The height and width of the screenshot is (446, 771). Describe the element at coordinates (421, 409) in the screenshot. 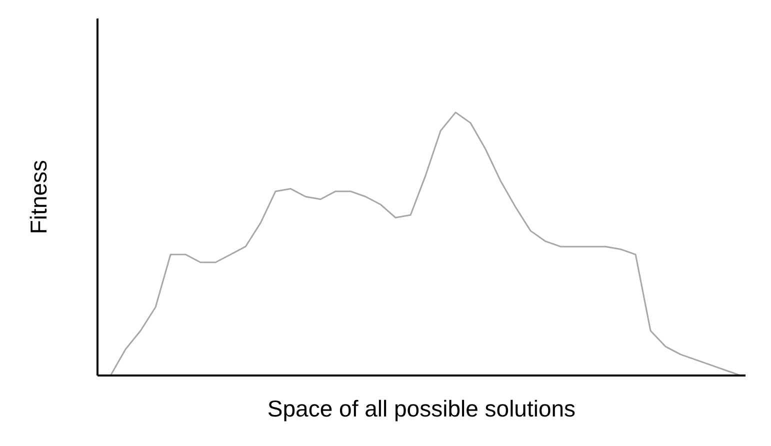

I see `x-axis-title: Space of all possible solutions` at that location.